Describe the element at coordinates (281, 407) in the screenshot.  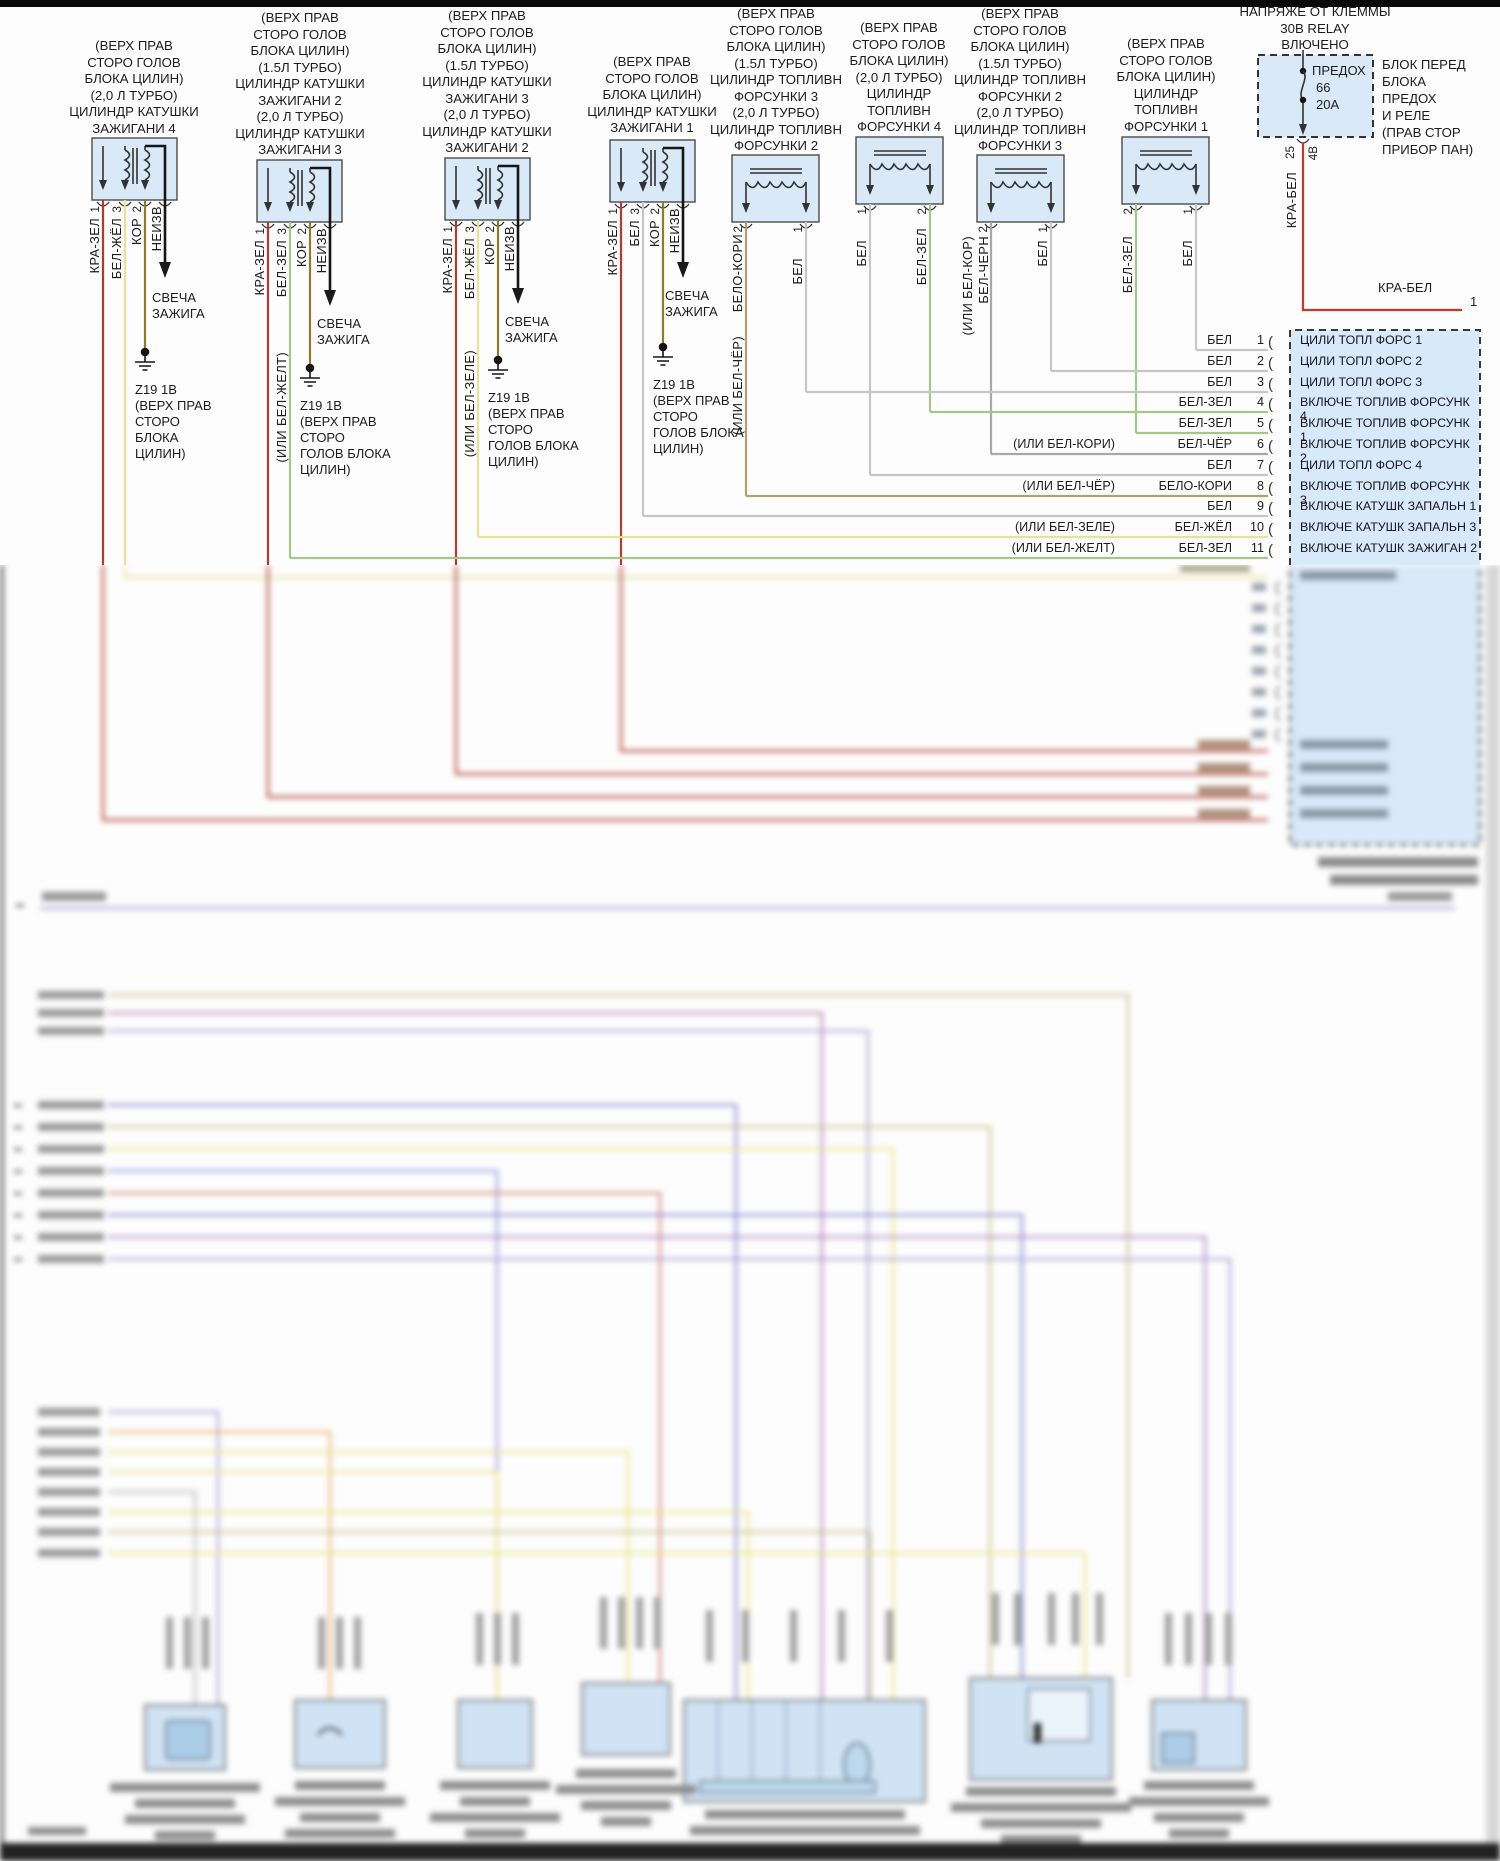
I see `wire-alt-label: (ИЛИ БЕЛ-ЖЕЛТ)` at that location.